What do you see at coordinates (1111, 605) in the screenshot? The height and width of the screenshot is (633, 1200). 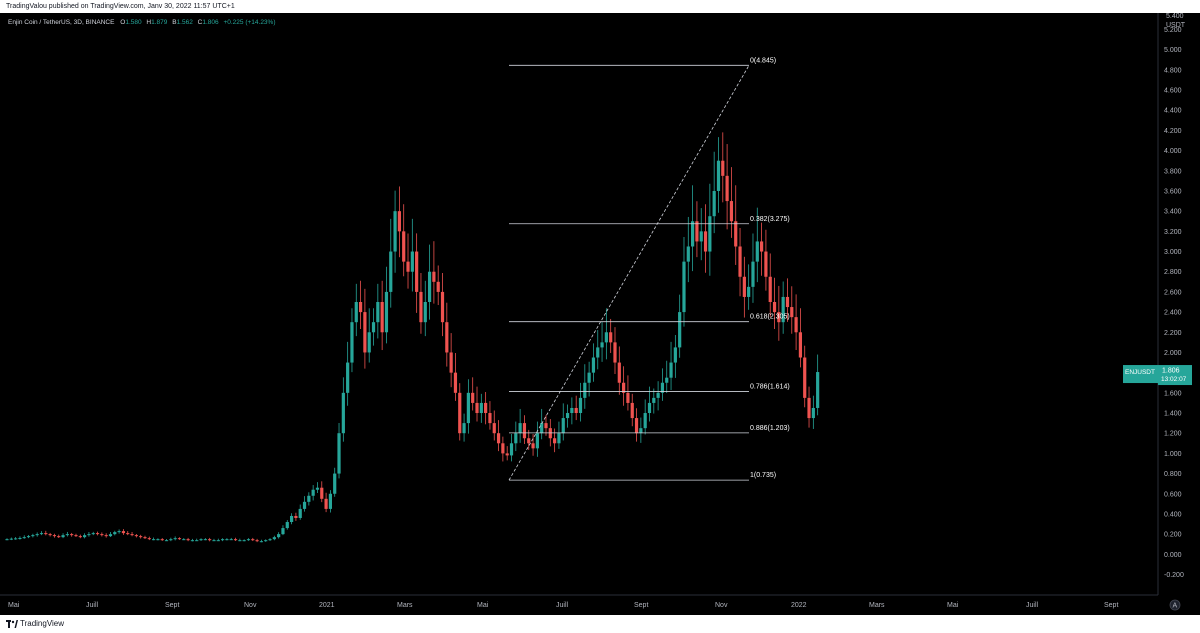 I see `time-axis-label: Sept` at bounding box center [1111, 605].